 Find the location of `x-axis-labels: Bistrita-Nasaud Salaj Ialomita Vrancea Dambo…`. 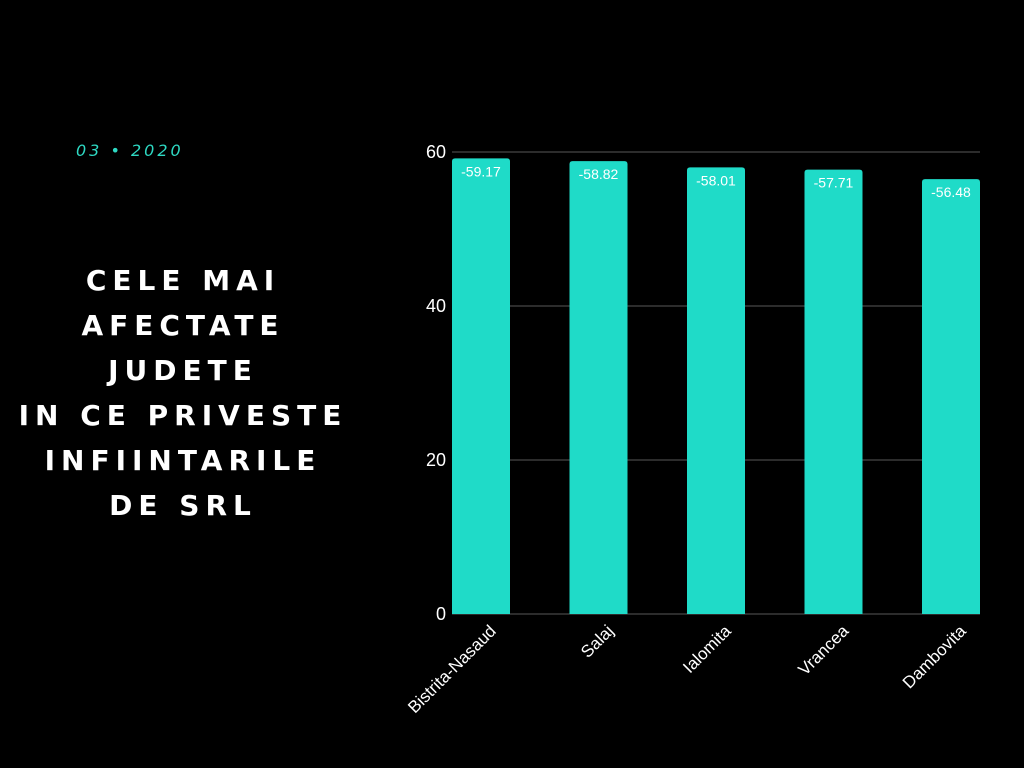

x-axis-labels: Bistrita-Nasaud Salaj Ialomita Vrancea Dambo… is located at coordinates (687, 669).